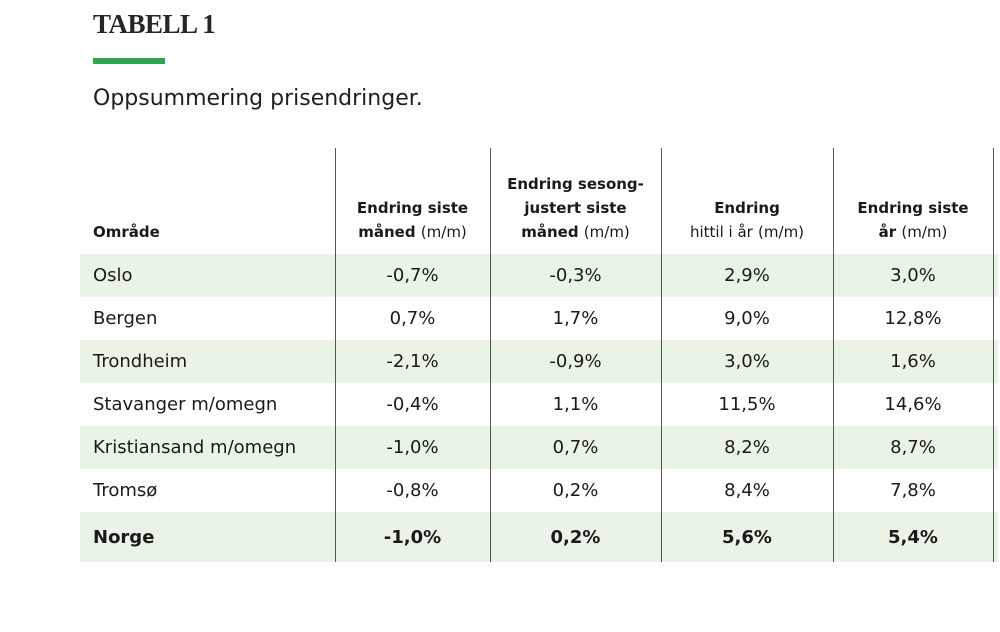  Describe the element at coordinates (412, 404) in the screenshot. I see `cell-month: -0,4%` at that location.